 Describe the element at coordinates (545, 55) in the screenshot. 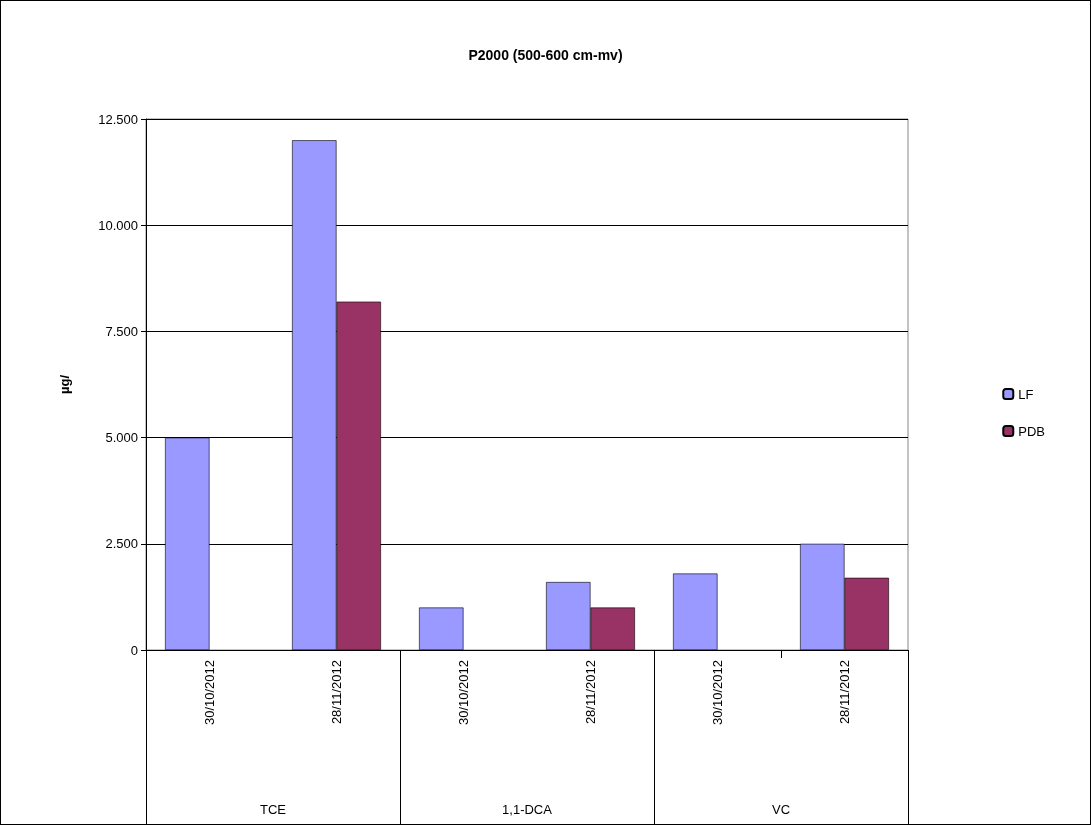

I see `chart-title: P2000 (500-600 cm-mv)` at that location.